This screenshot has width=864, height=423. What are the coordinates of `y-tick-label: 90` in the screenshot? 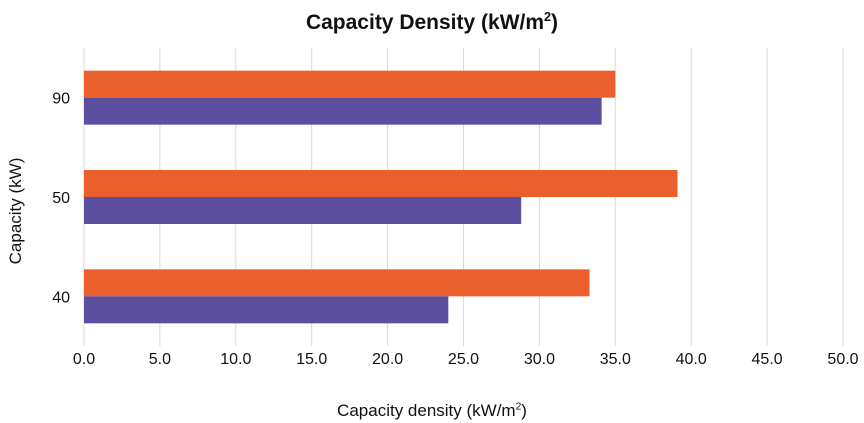 It's located at (61, 99).